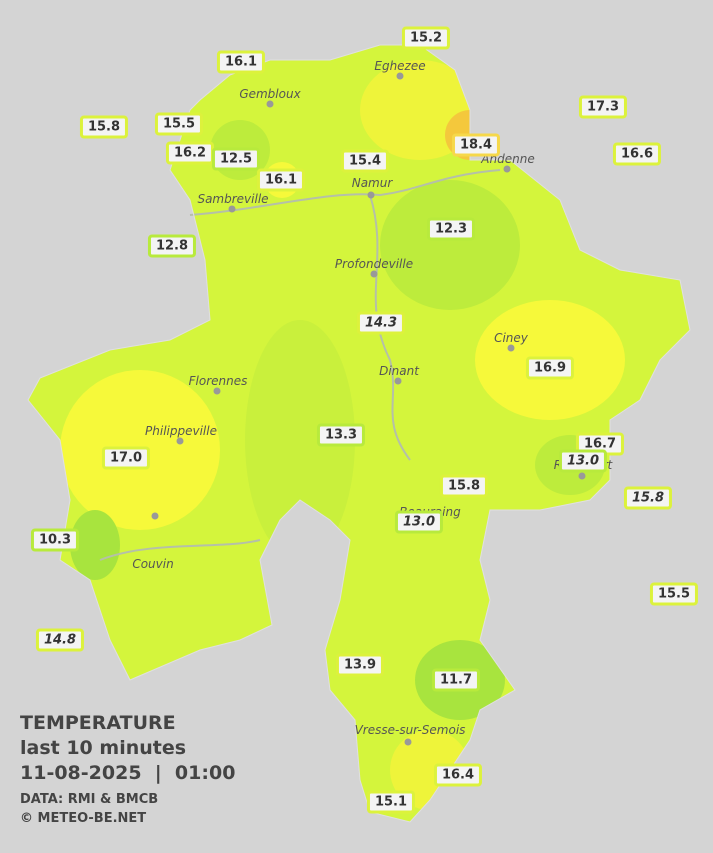  What do you see at coordinates (98, 723) in the screenshot?
I see `title: TEMPERATURE` at bounding box center [98, 723].